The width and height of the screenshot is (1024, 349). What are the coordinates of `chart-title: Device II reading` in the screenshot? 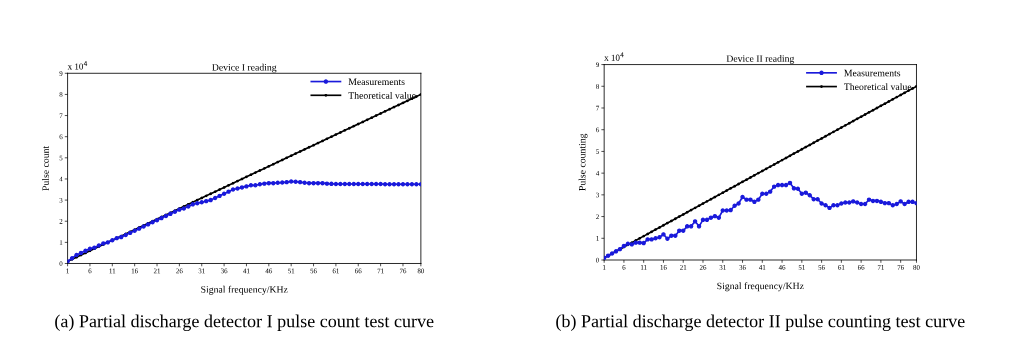 It's located at (760, 59).